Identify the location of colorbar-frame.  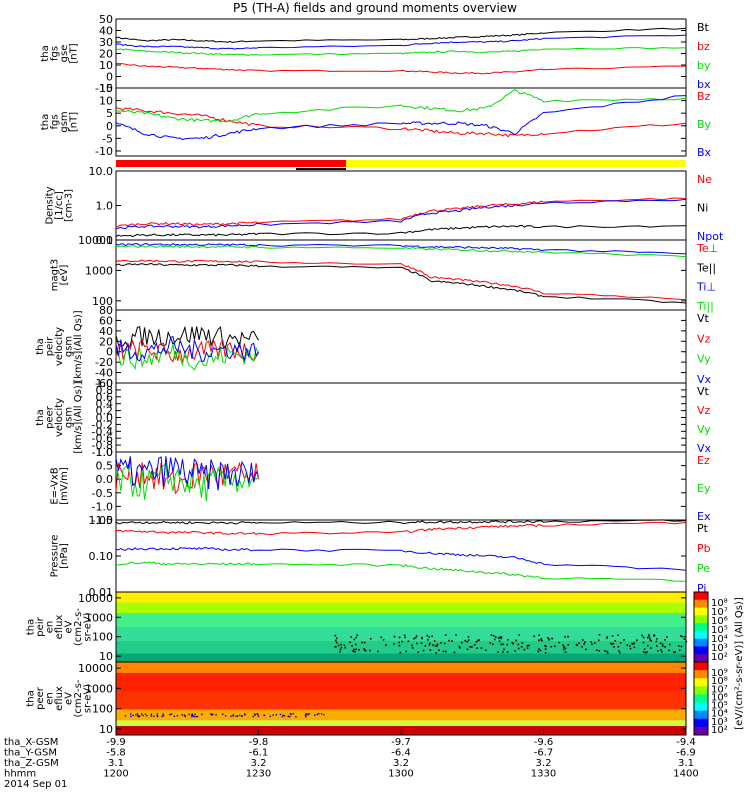
(701, 698).